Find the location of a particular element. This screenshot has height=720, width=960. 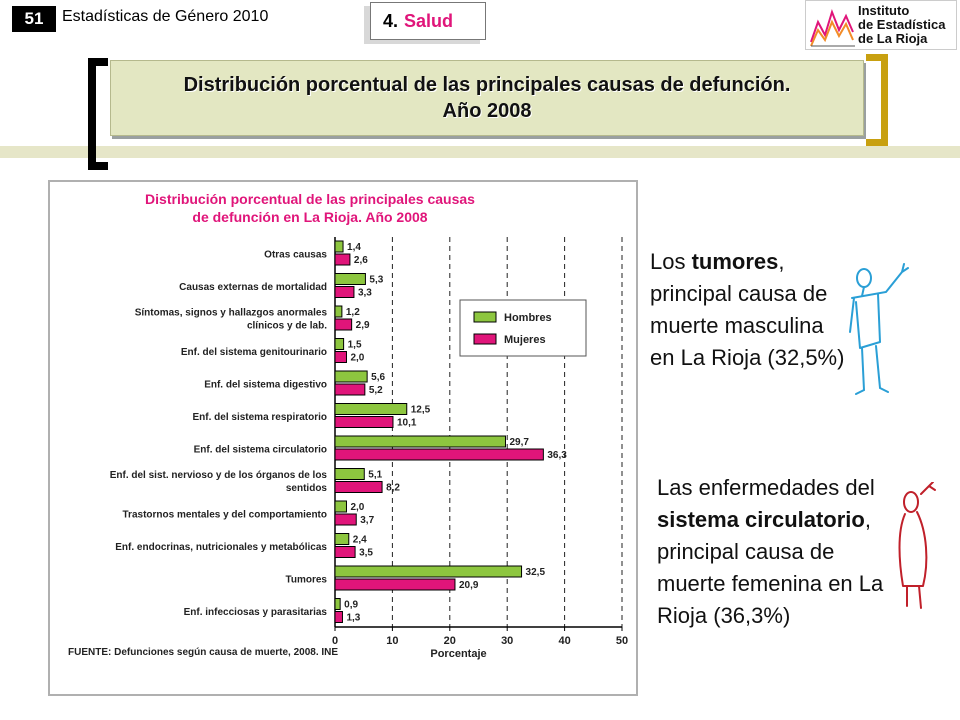

logo-line: de Estadística is located at coordinates (902, 24).